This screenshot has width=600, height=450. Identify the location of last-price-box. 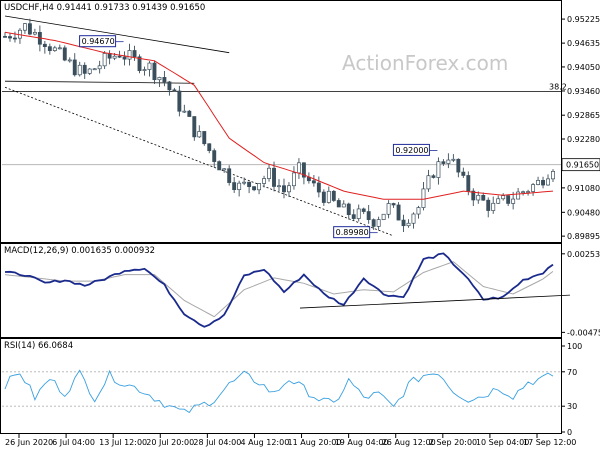
(580, 165).